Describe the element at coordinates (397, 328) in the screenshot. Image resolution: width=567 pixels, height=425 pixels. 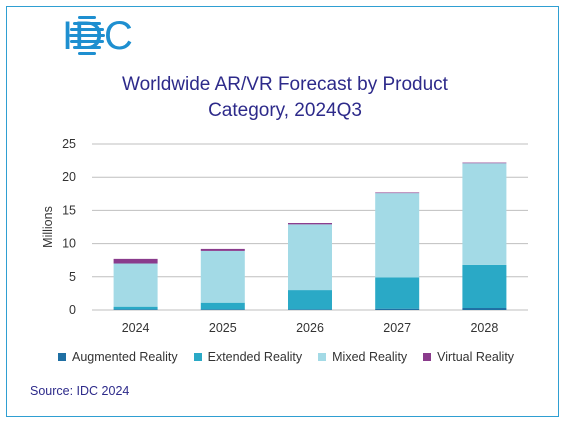
I see `x-tick-label: 2027` at that location.